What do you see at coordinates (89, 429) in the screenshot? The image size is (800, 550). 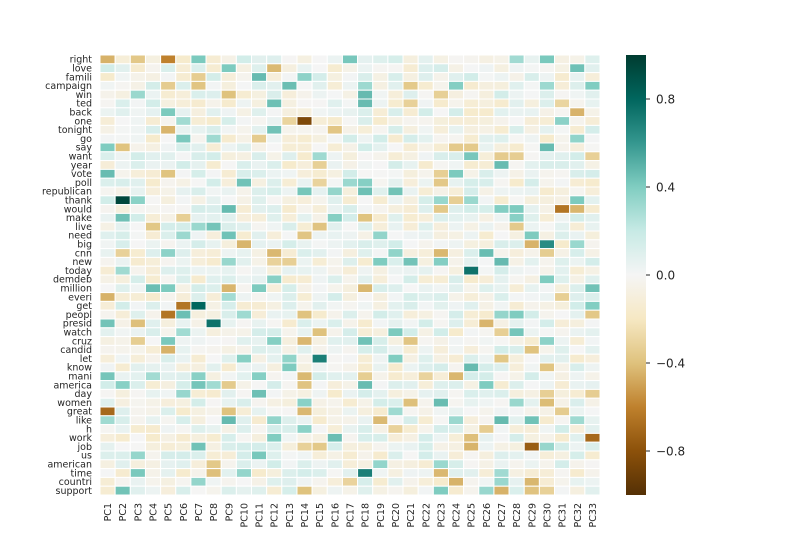 I see `row-label: h` at bounding box center [89, 429].